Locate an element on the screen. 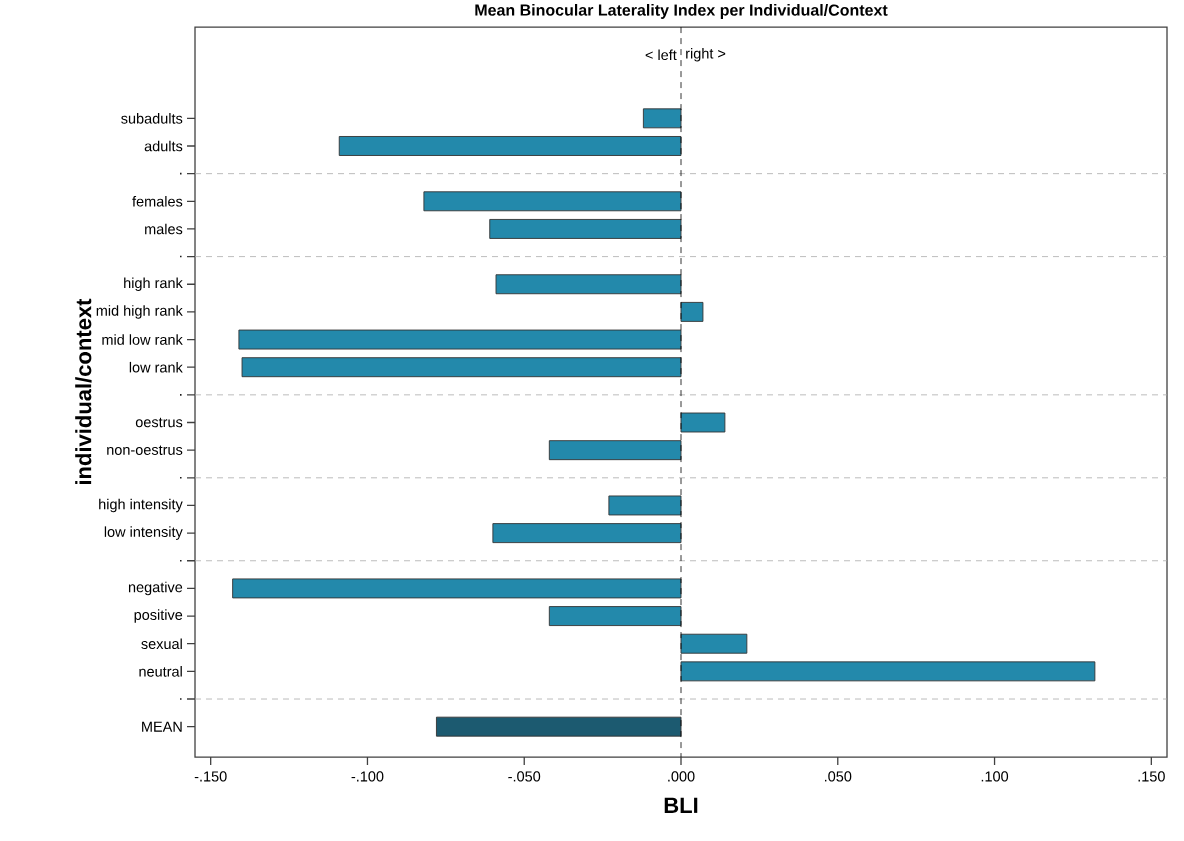 The height and width of the screenshot is (841, 1184). y-tick-label: negative is located at coordinates (155, 588).